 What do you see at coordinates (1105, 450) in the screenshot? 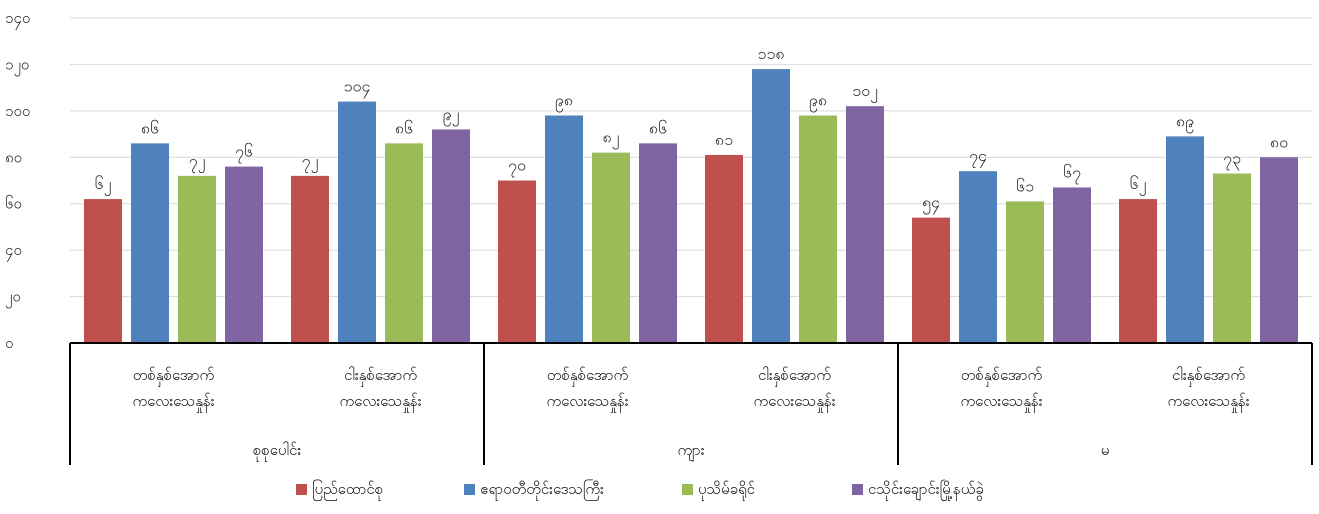
I see `x-group-label: မ` at bounding box center [1105, 450].